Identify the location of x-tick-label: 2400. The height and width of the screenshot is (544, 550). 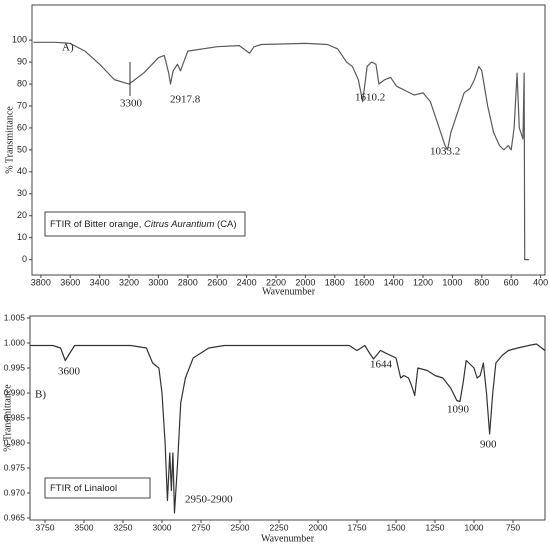
(247, 282).